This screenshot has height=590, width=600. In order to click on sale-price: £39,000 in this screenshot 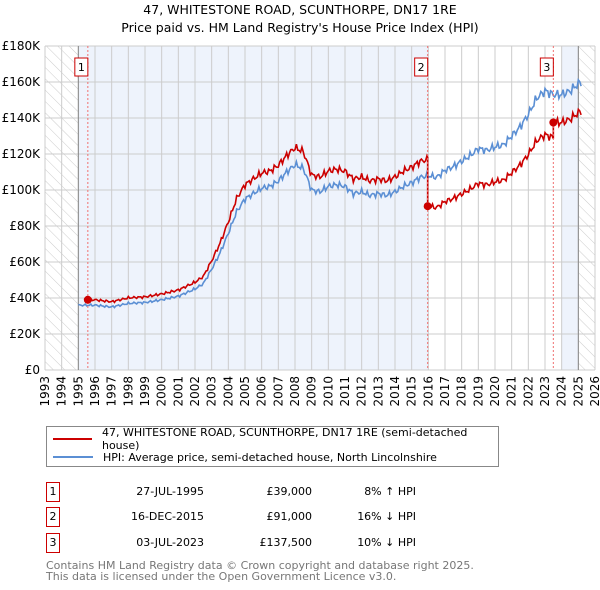, I will do `click(289, 491)`.